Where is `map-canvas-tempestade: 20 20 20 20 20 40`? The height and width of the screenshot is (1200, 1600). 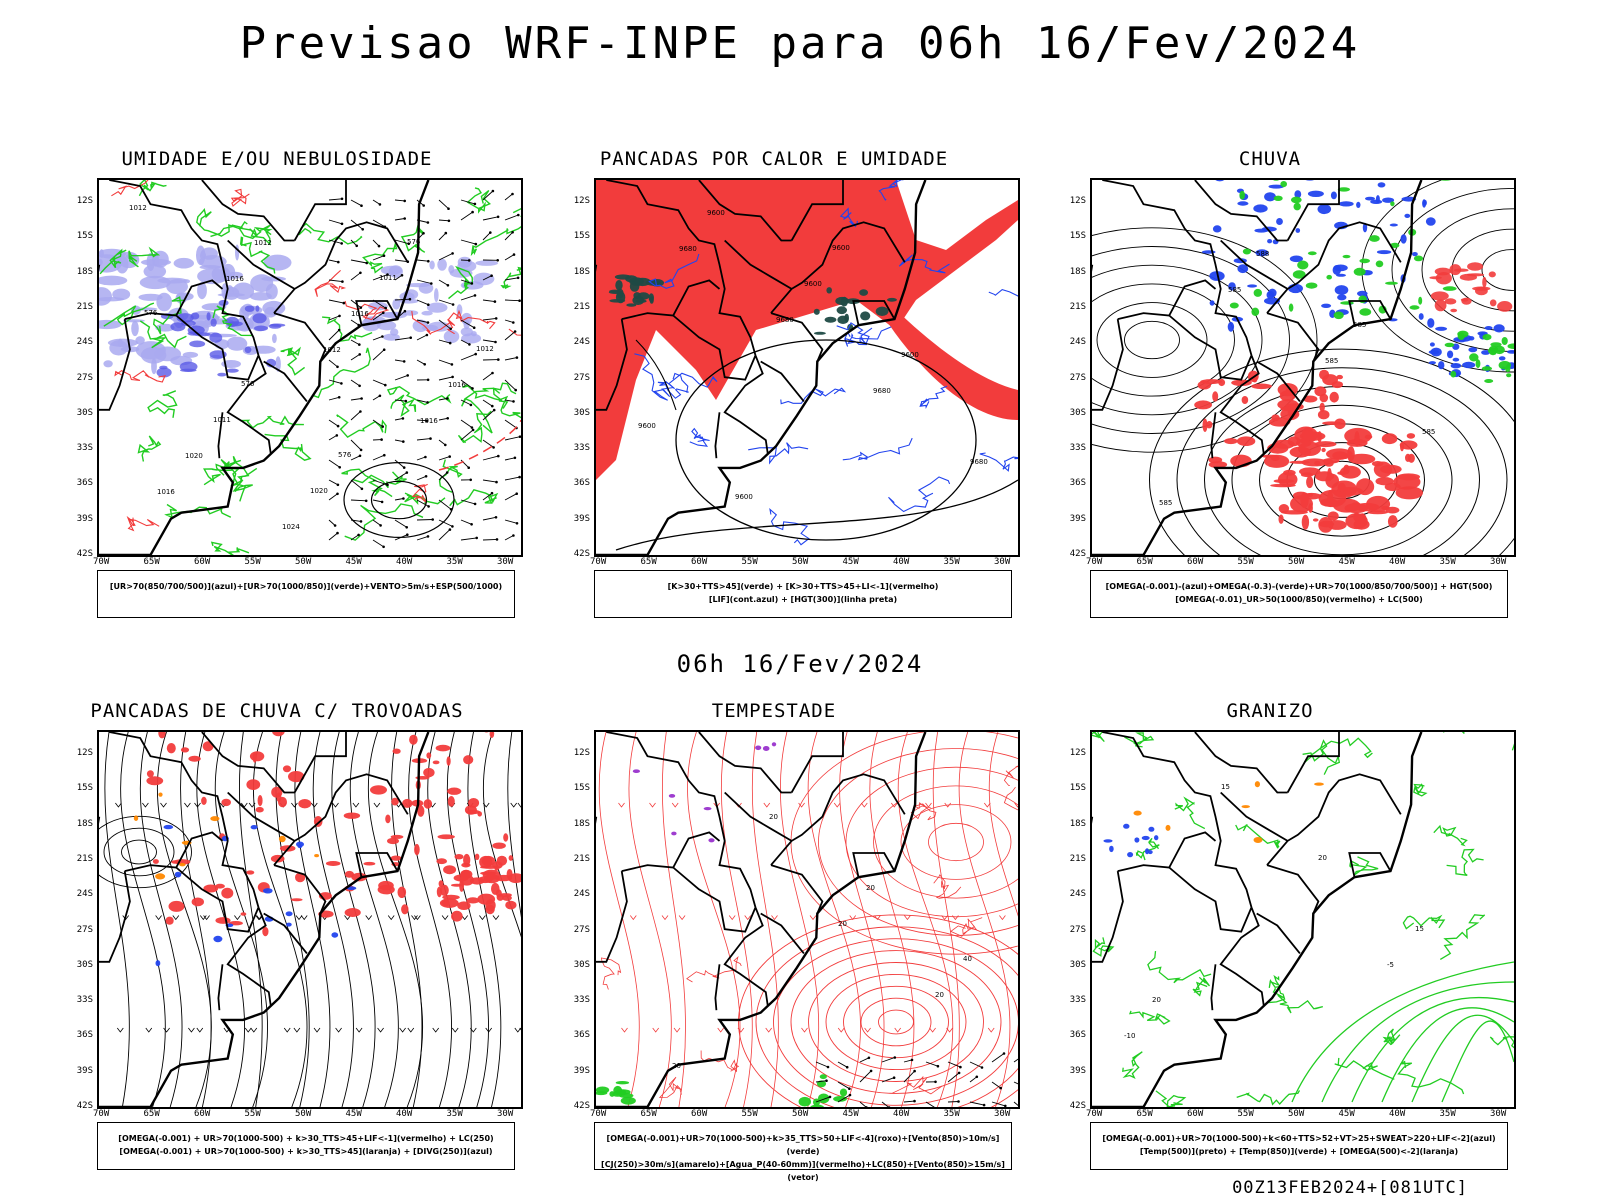
map-canvas-tempestade: 20 20 20 20 20 40 is located at coordinates (807, 919).